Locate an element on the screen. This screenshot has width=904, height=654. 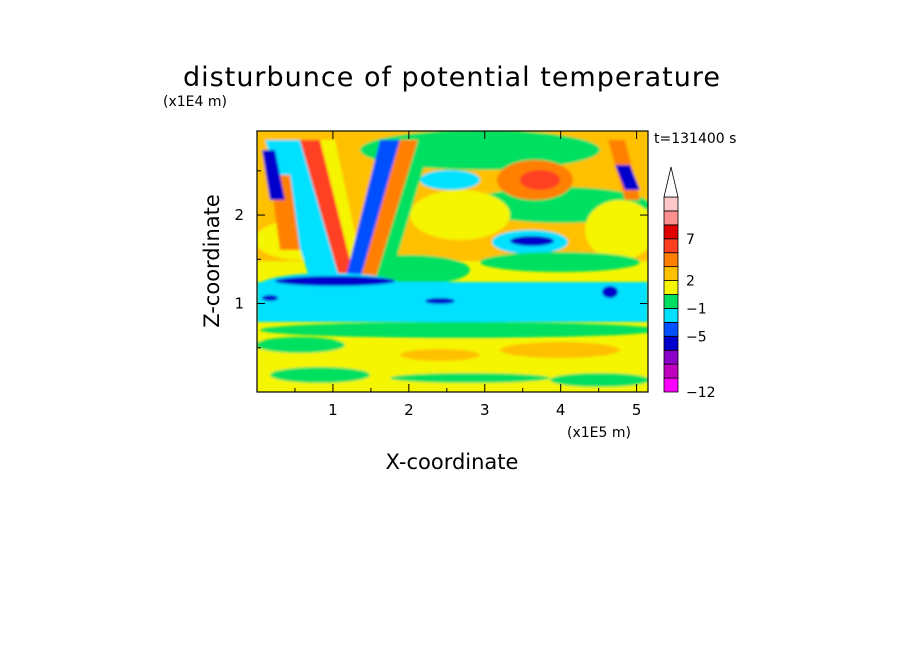
x-tick-label: 3 is located at coordinates (485, 410).